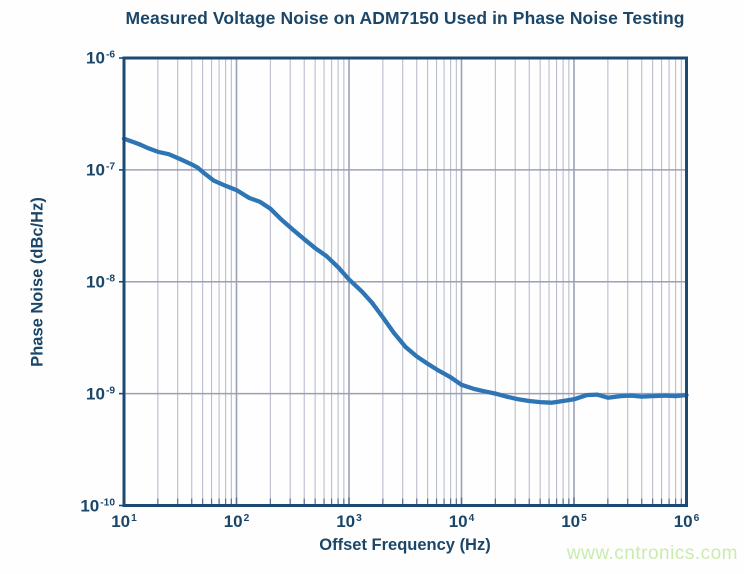 The height and width of the screenshot is (574, 744). Describe the element at coordinates (124, 521) in the screenshot. I see `x-tick-label-10e1: 101` at that location.